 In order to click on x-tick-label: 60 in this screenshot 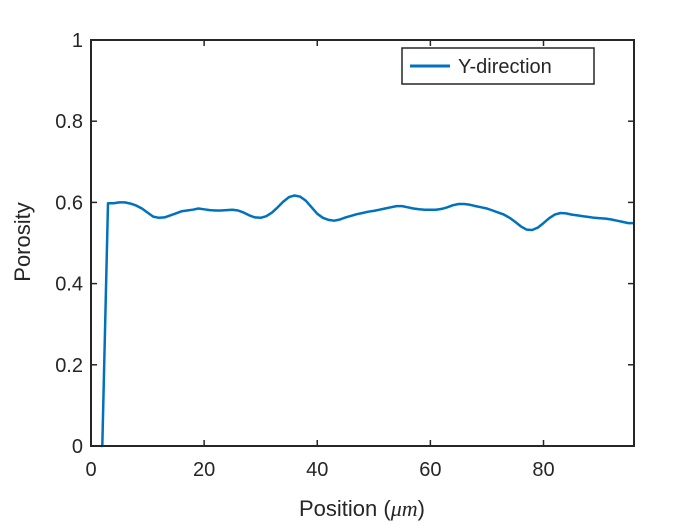, I will do `click(430, 470)`.